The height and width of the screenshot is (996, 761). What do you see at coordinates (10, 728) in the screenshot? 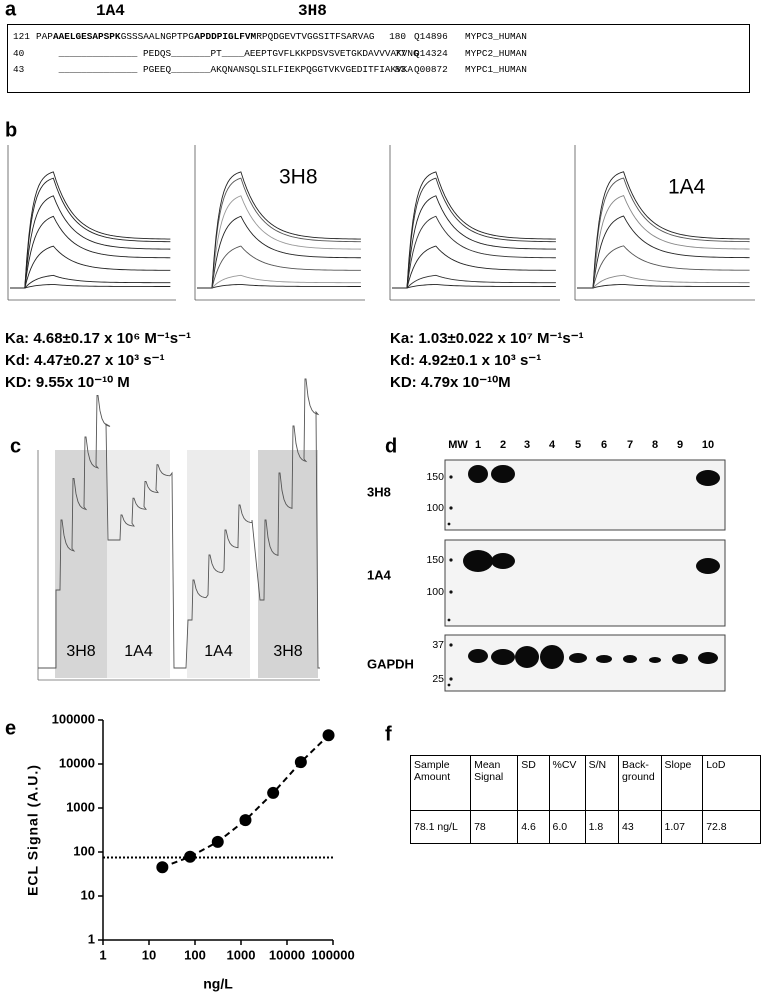
I see `panel-letter: e` at bounding box center [10, 728].